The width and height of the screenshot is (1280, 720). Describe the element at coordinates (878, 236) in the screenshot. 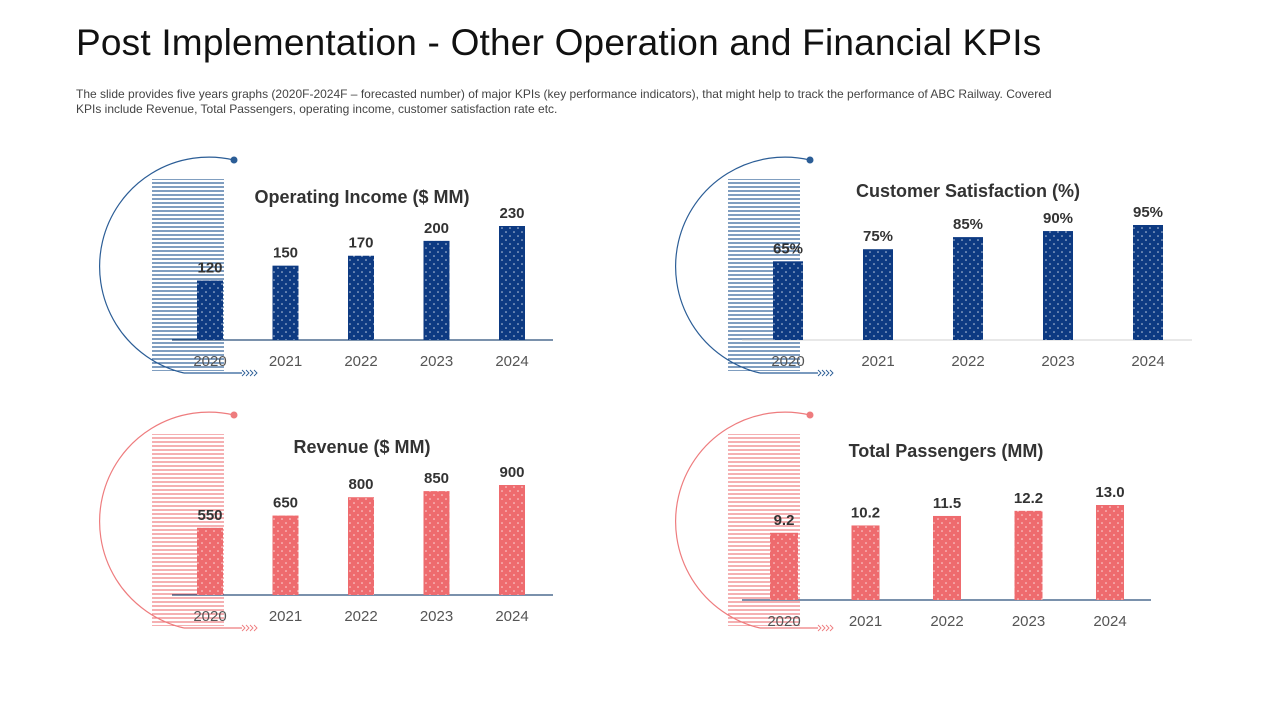

I see `data-label: 75%` at that location.